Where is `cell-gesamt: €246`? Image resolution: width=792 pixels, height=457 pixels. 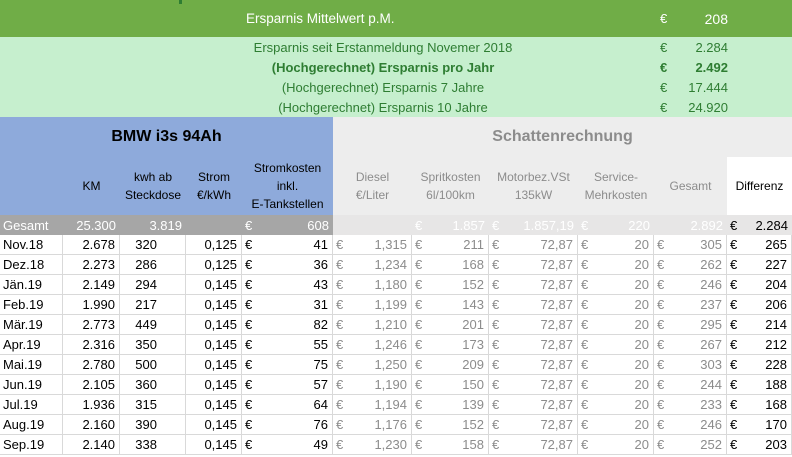
cell-gesamt: €246 is located at coordinates (690, 285).